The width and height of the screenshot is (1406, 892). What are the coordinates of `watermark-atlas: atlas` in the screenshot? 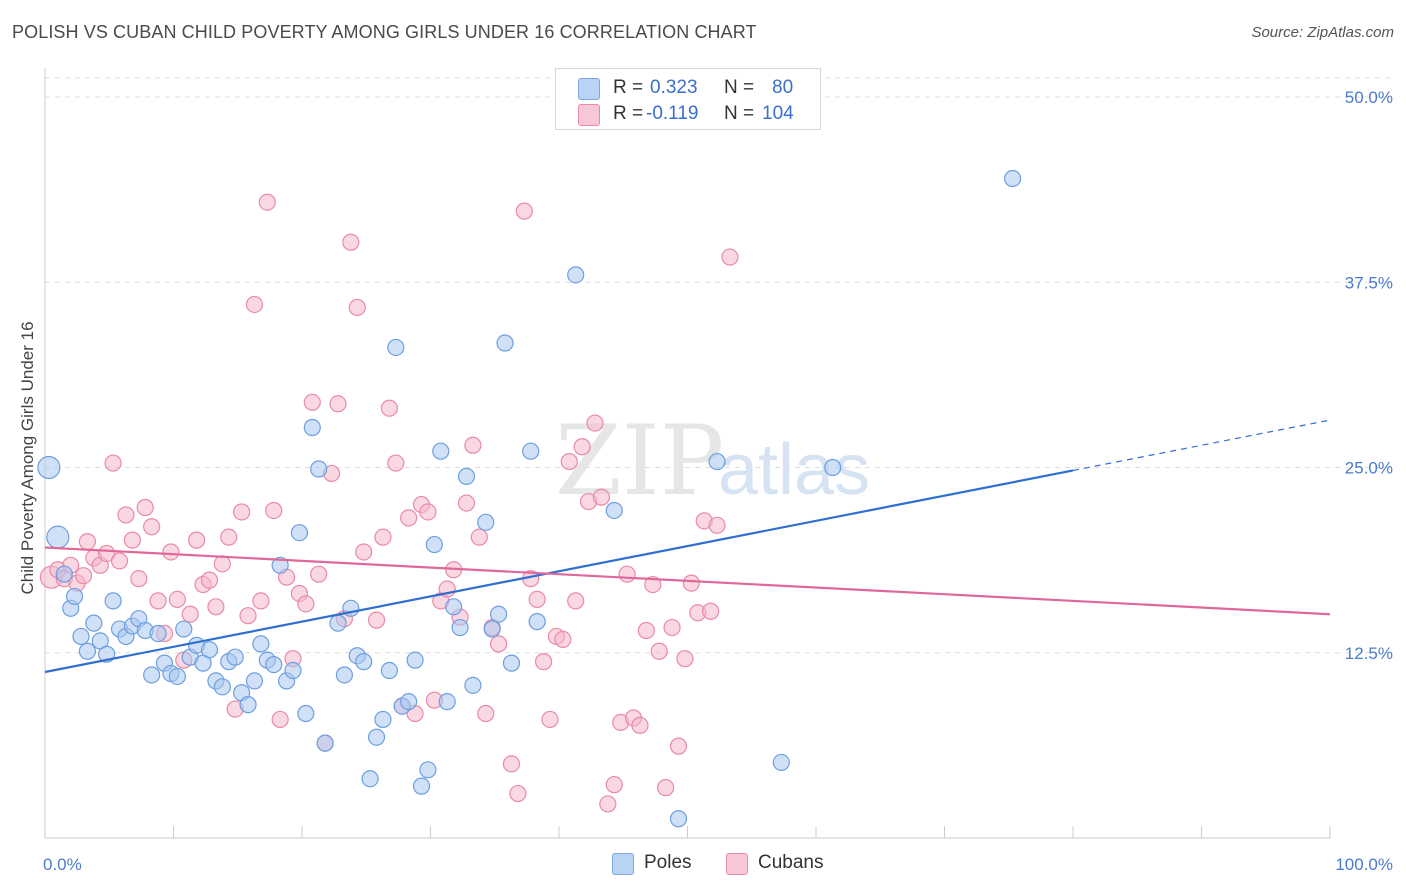 It's located at (794, 470).